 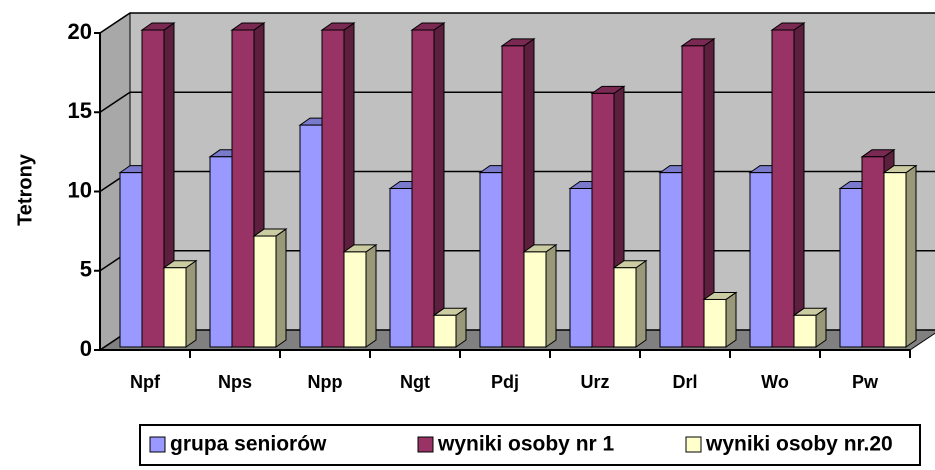 I want to click on legend-label: grupa seniorów, so click(x=248, y=444).